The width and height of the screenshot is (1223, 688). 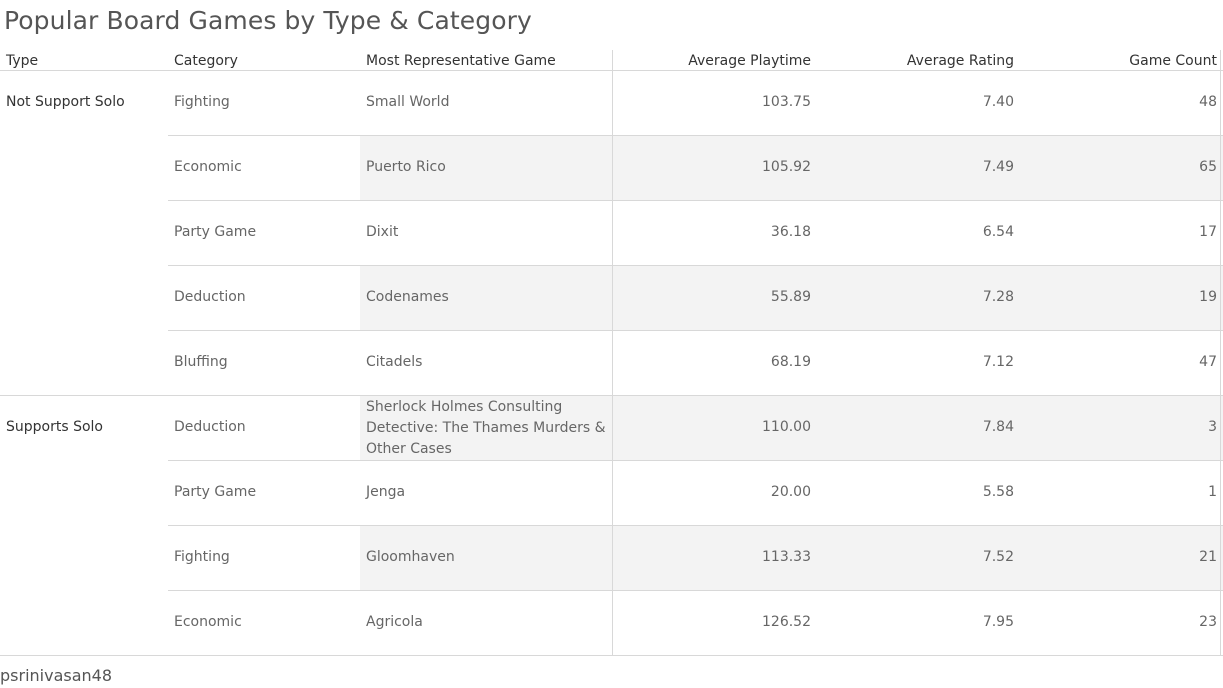 What do you see at coordinates (1208, 102) in the screenshot?
I see `count-cell: 48` at bounding box center [1208, 102].